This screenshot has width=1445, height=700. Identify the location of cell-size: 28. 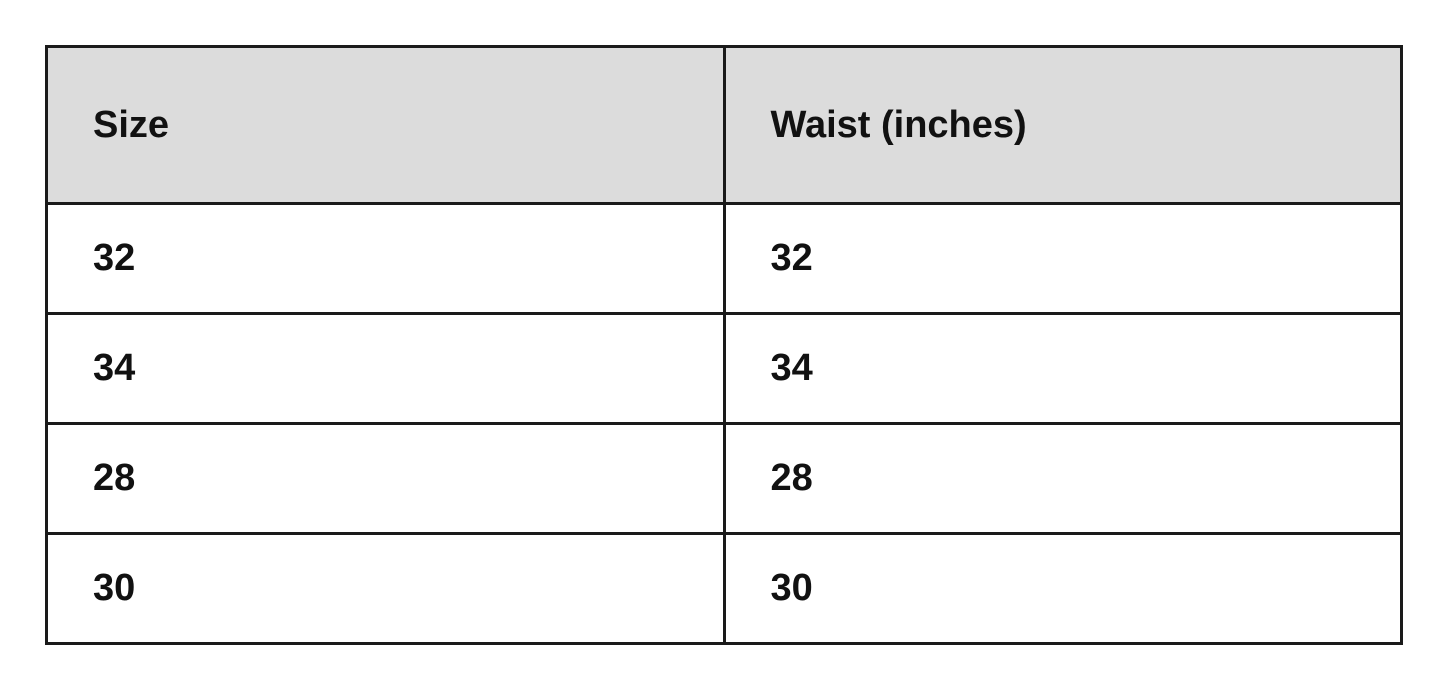
(385, 478).